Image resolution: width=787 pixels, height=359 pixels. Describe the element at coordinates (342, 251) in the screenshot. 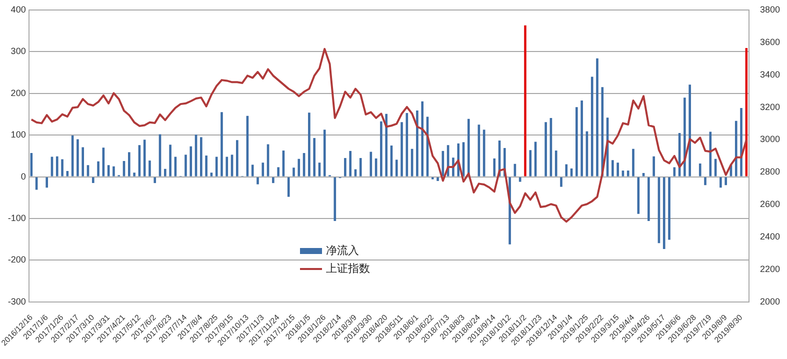

I see `legend-label: 净流入` at that location.